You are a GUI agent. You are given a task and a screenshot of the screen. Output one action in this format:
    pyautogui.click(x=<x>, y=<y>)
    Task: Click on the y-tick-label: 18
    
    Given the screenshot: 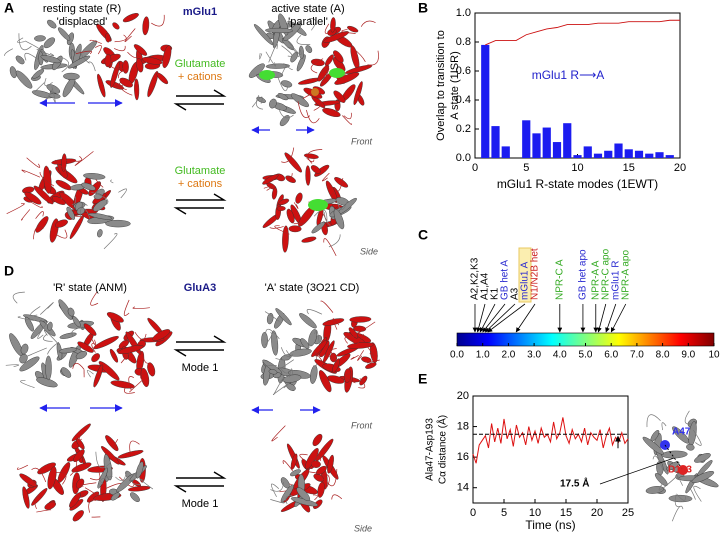 What is the action you would take?
    pyautogui.click(x=463, y=426)
    